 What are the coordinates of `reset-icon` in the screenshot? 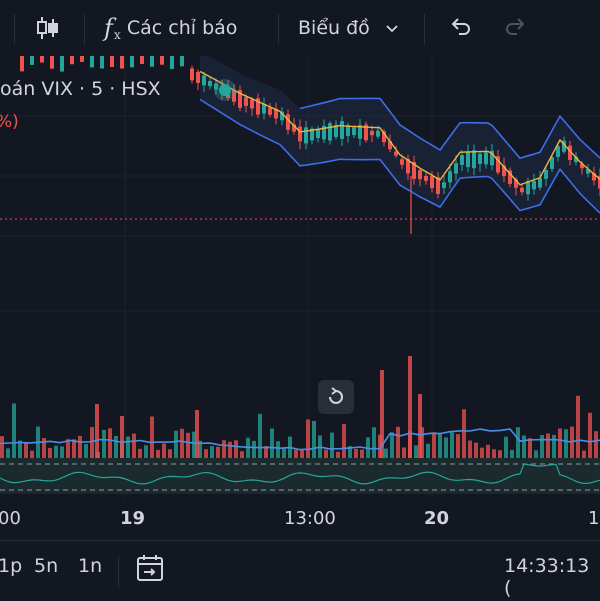 It's located at (336, 395).